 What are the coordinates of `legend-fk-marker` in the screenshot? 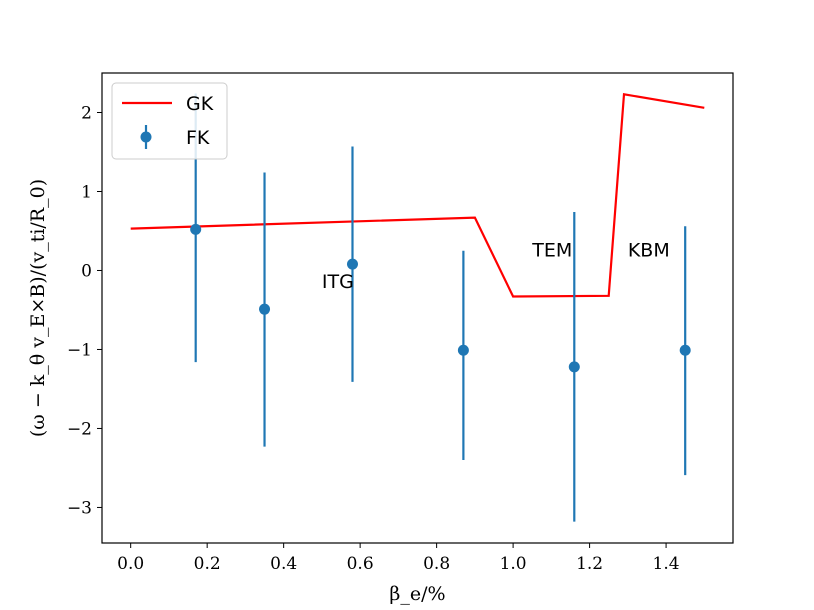 It's located at (146, 137).